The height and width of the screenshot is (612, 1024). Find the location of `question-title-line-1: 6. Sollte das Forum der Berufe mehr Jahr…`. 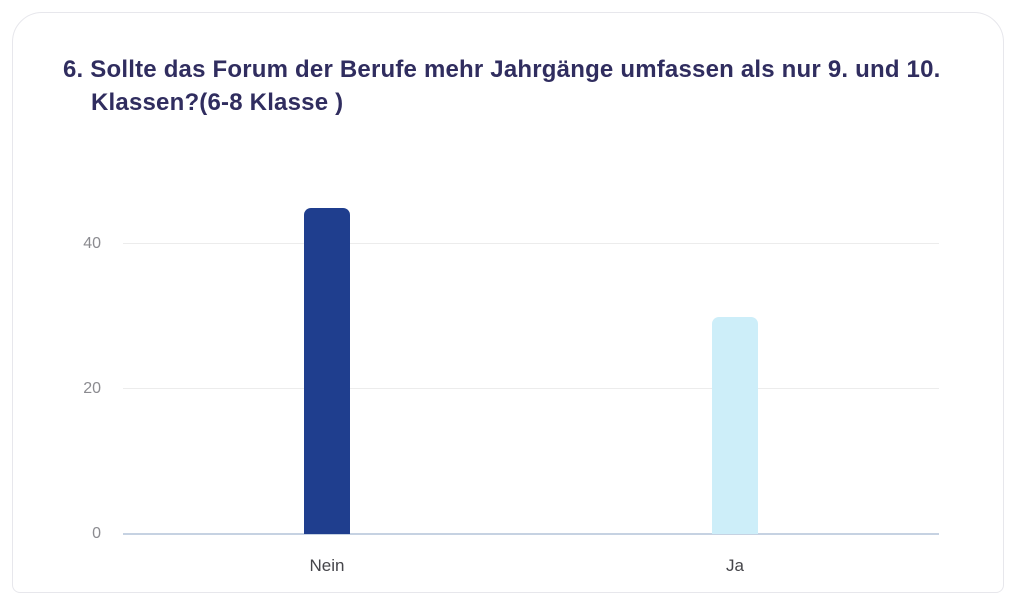

question-title-line-1: 6. Sollte das Forum der Berufe mehr Jahr… is located at coordinates (502, 69).